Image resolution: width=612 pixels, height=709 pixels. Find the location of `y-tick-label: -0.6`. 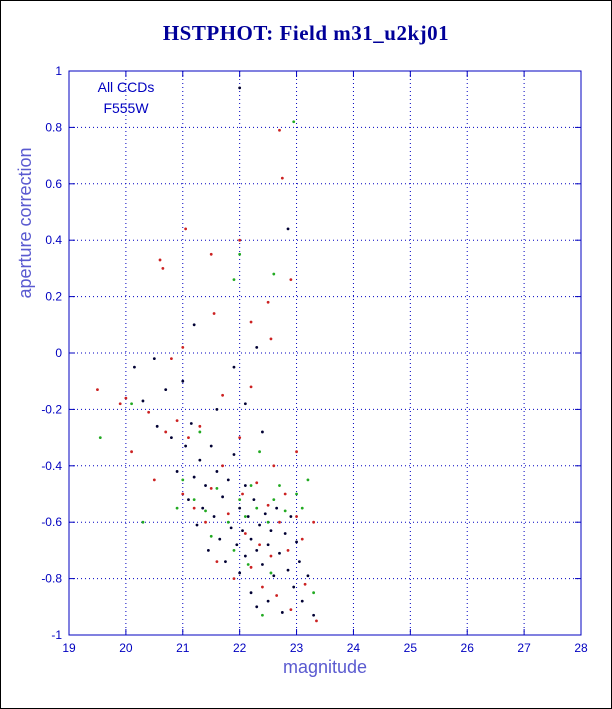

y-tick-label: -0.6 is located at coordinates (51, 522).